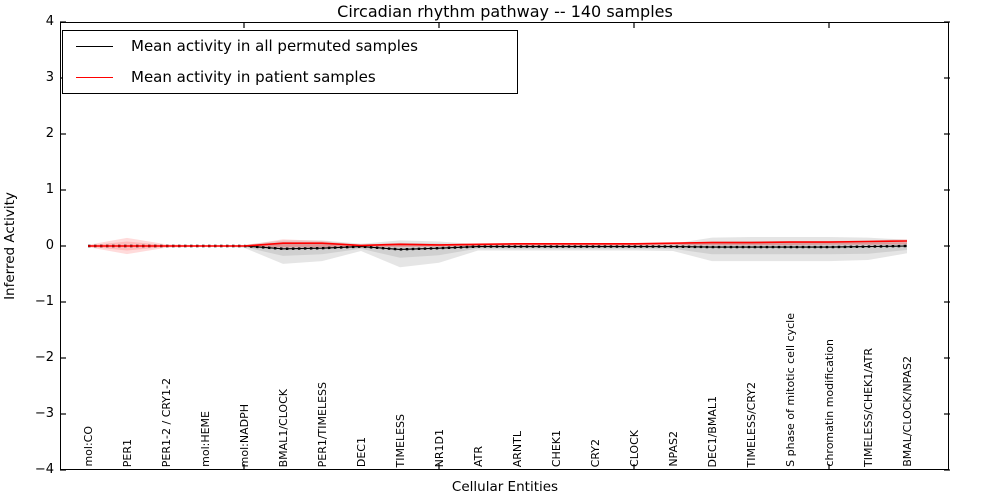 The image size is (1000, 500). I want to click on legend-line-permuted-icon, so click(94, 46).